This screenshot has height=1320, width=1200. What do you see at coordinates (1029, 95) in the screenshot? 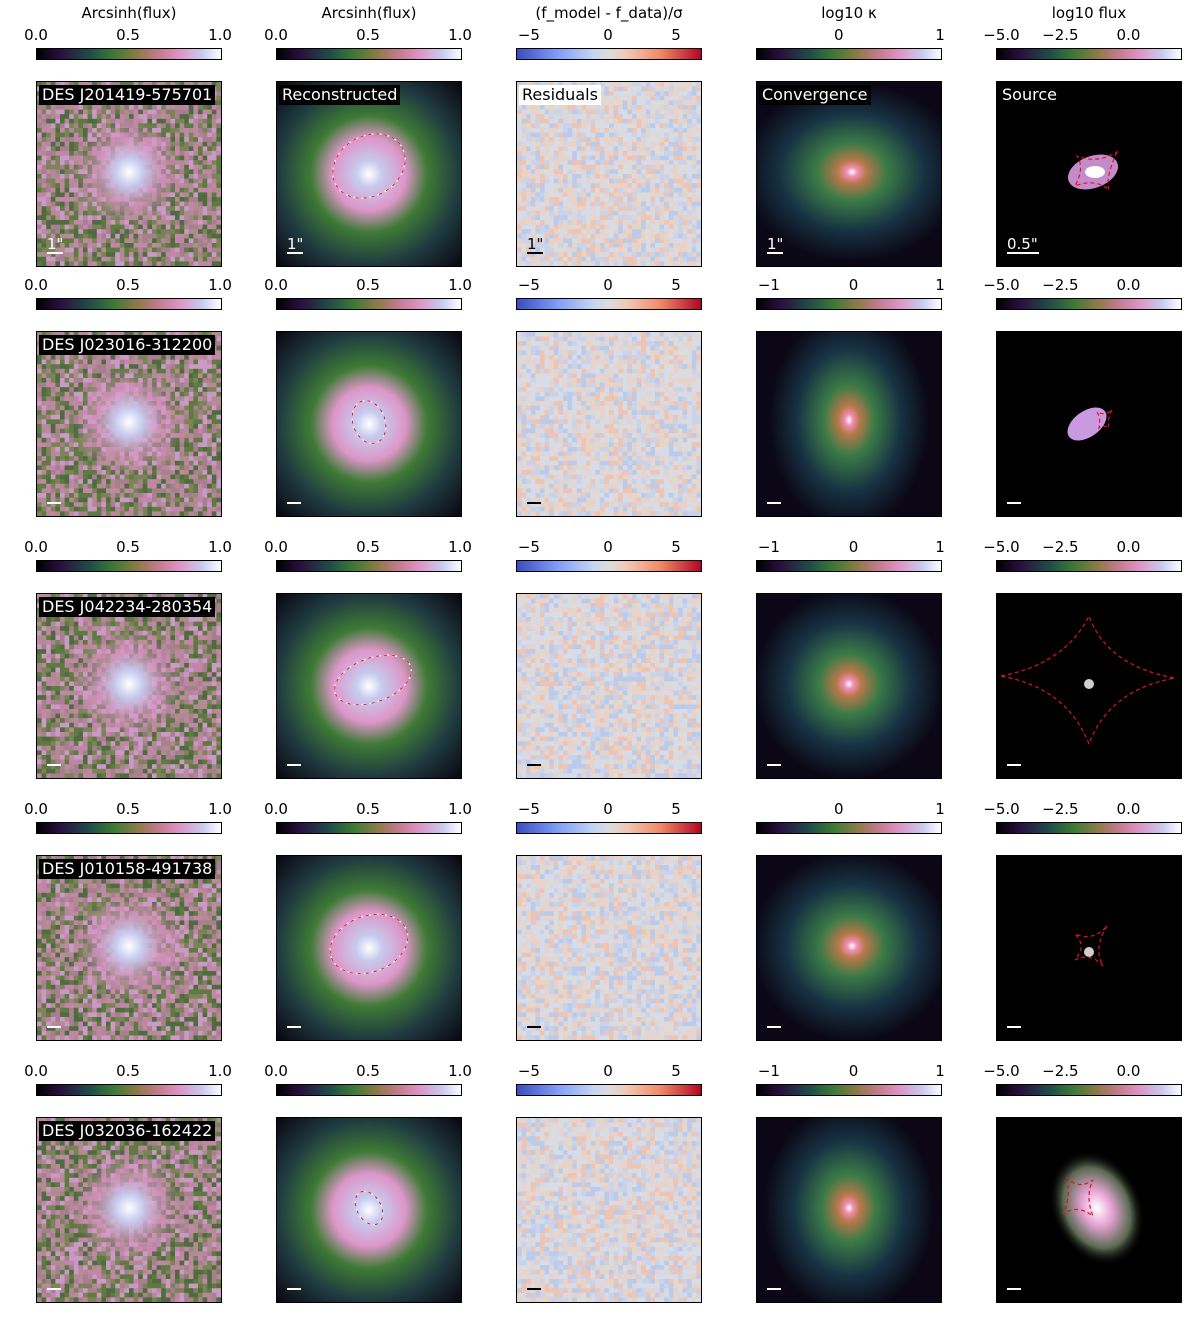
I see `panel-label: Source` at bounding box center [1029, 95].